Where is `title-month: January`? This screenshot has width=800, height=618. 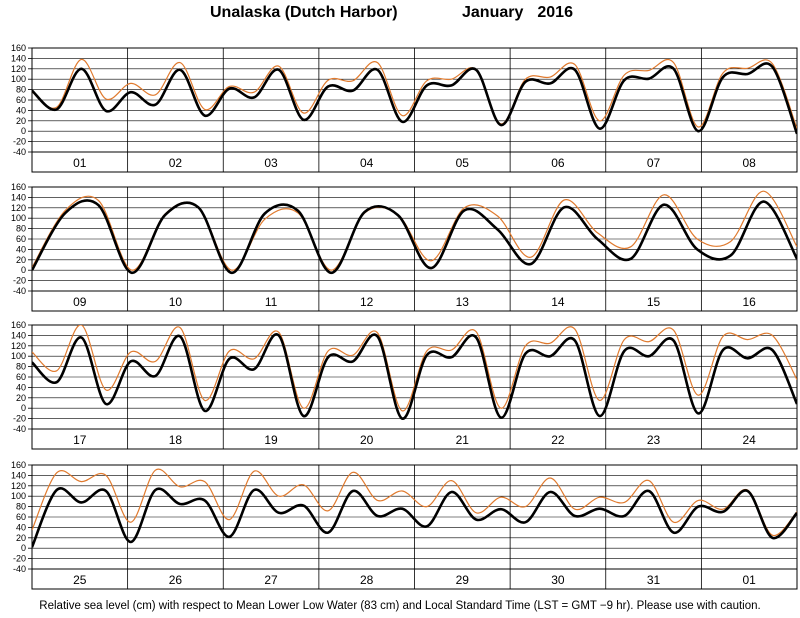 title-month: January is located at coordinates (493, 12).